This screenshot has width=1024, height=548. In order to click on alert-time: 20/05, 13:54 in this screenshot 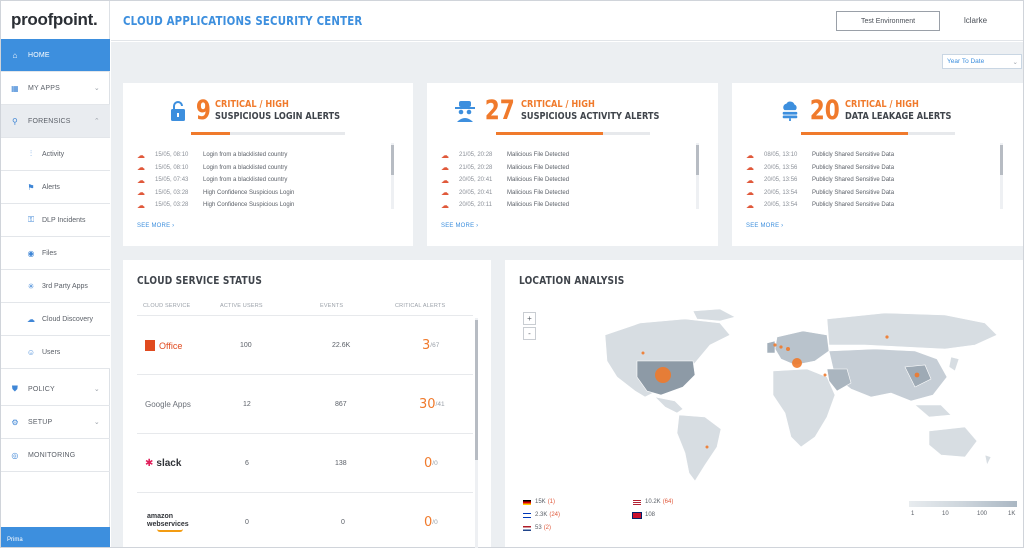, I will do `click(781, 205)`.